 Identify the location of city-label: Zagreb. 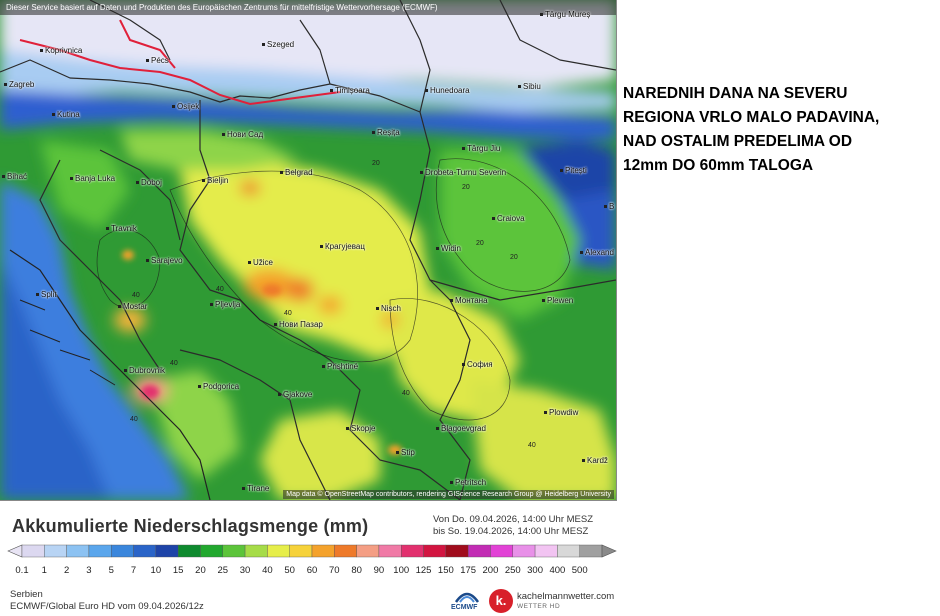
(19, 84).